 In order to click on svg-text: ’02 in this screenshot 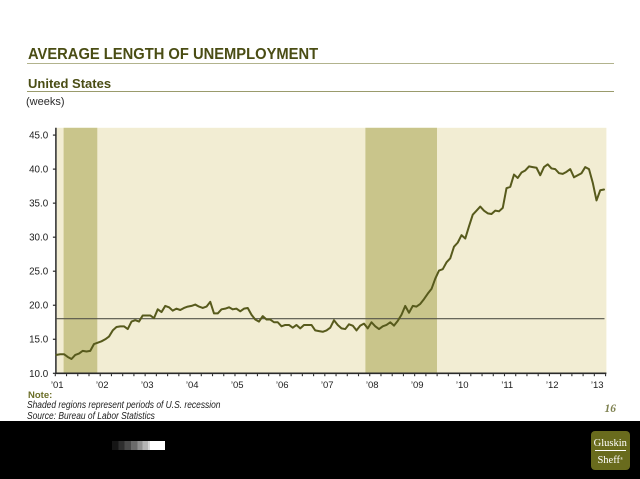, I will do `click(102, 385)`.